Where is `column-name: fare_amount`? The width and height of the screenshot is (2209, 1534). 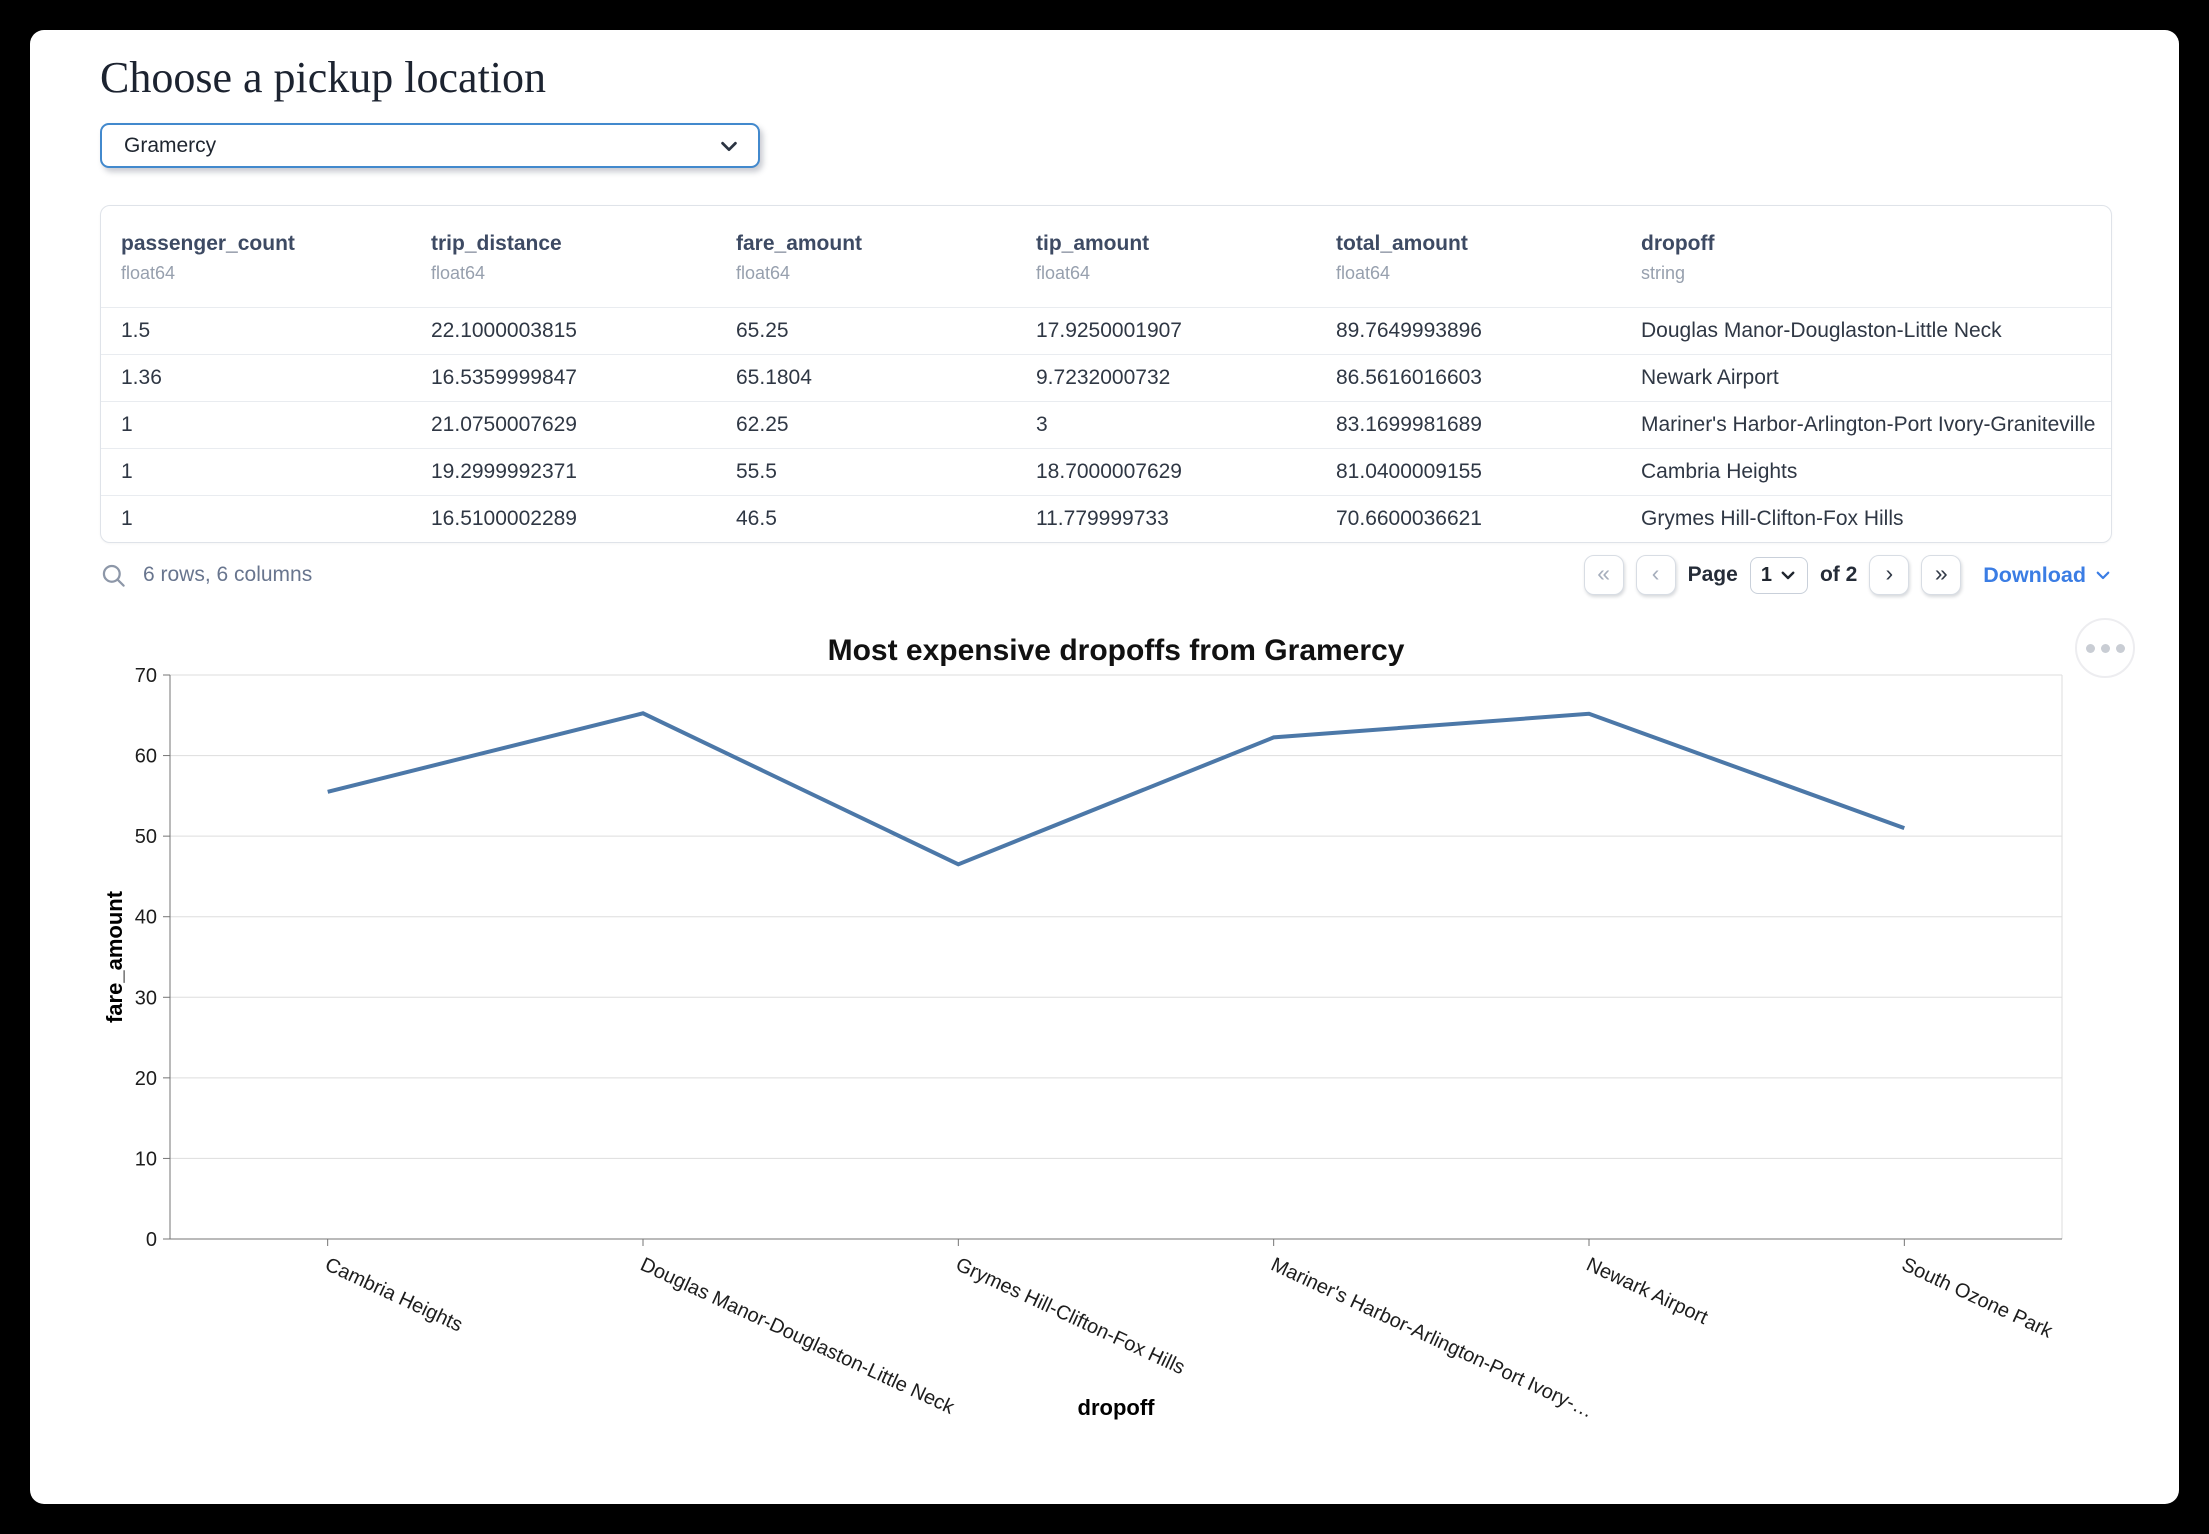
column-name: fare_amount is located at coordinates (799, 243).